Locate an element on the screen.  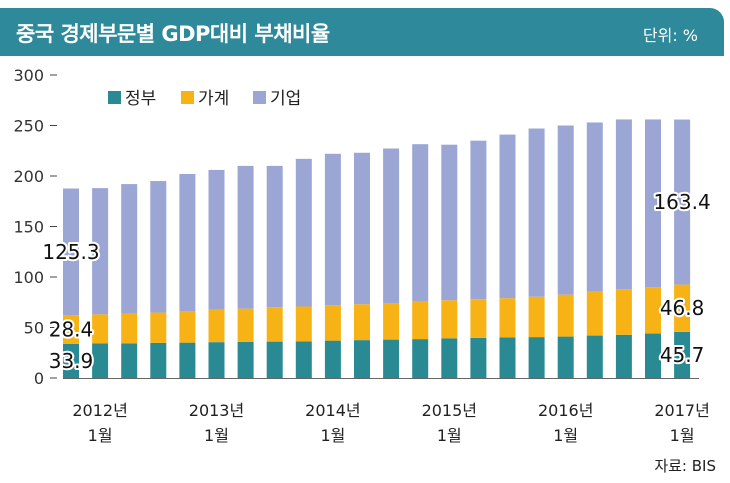
title-banner: 중국 경제부문별 GDP대비 부채비율 단위: % is located at coordinates (362, 32).